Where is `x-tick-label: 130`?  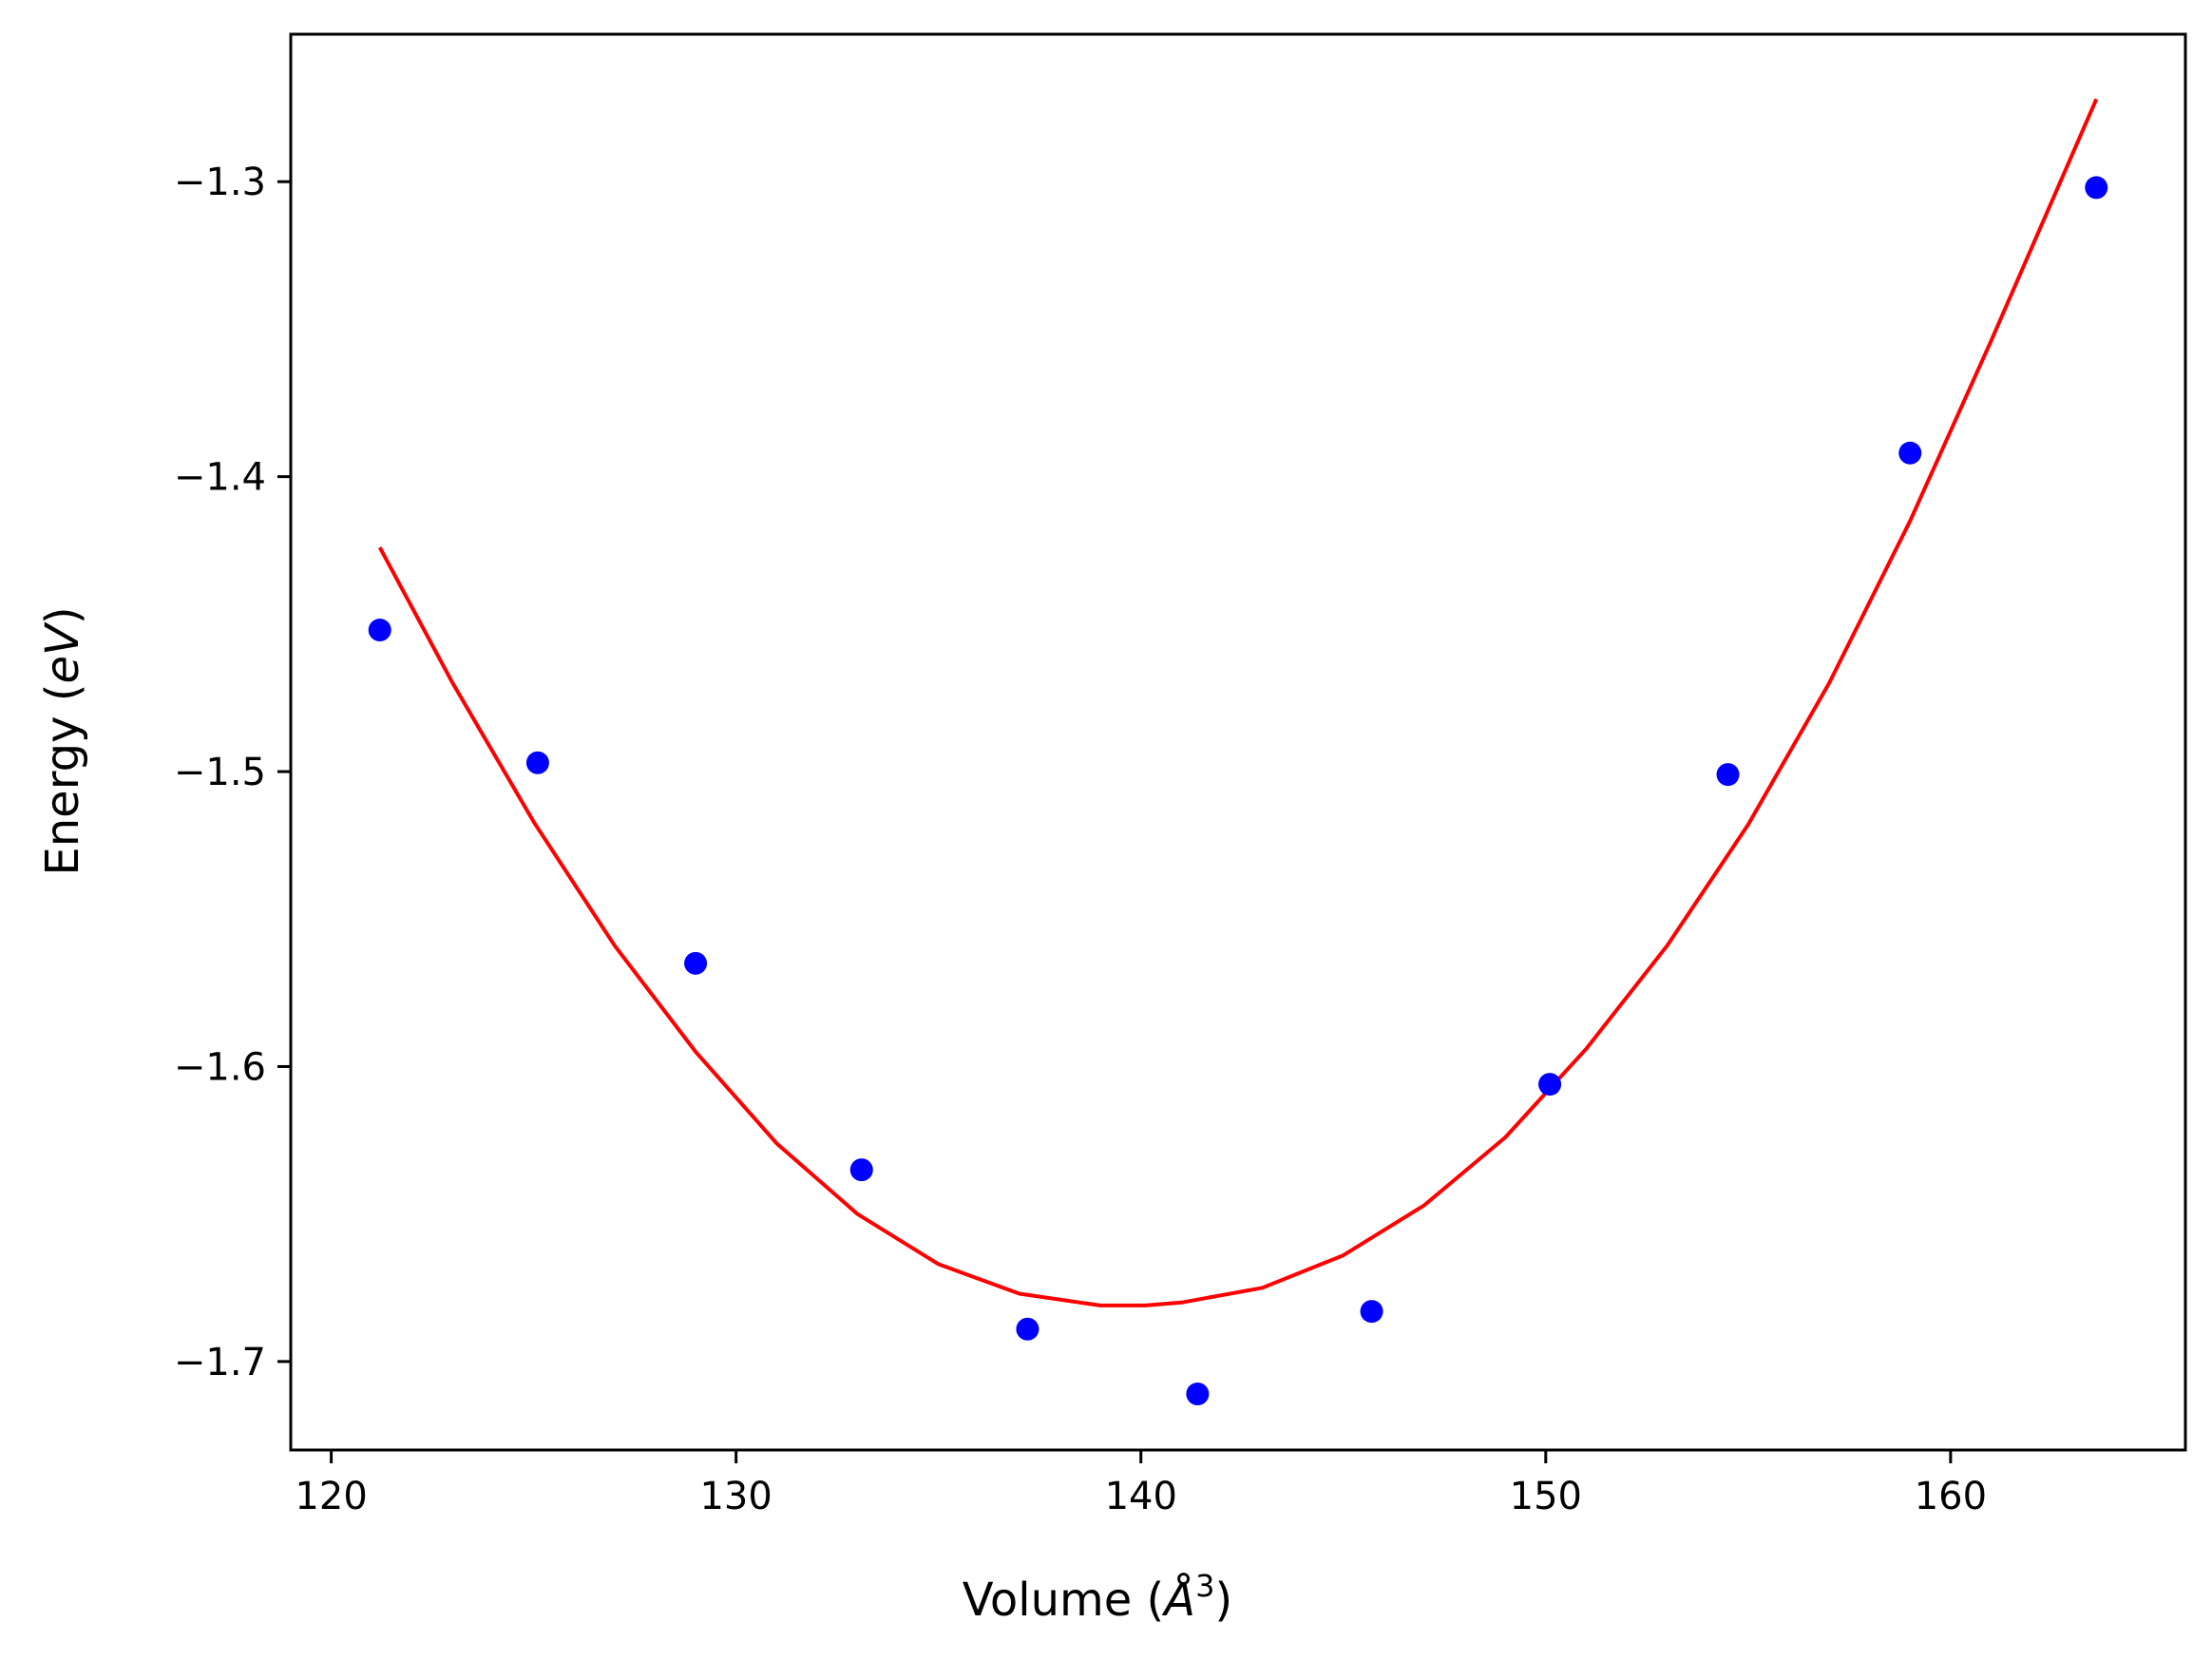
x-tick-label: 130 is located at coordinates (736, 1496).